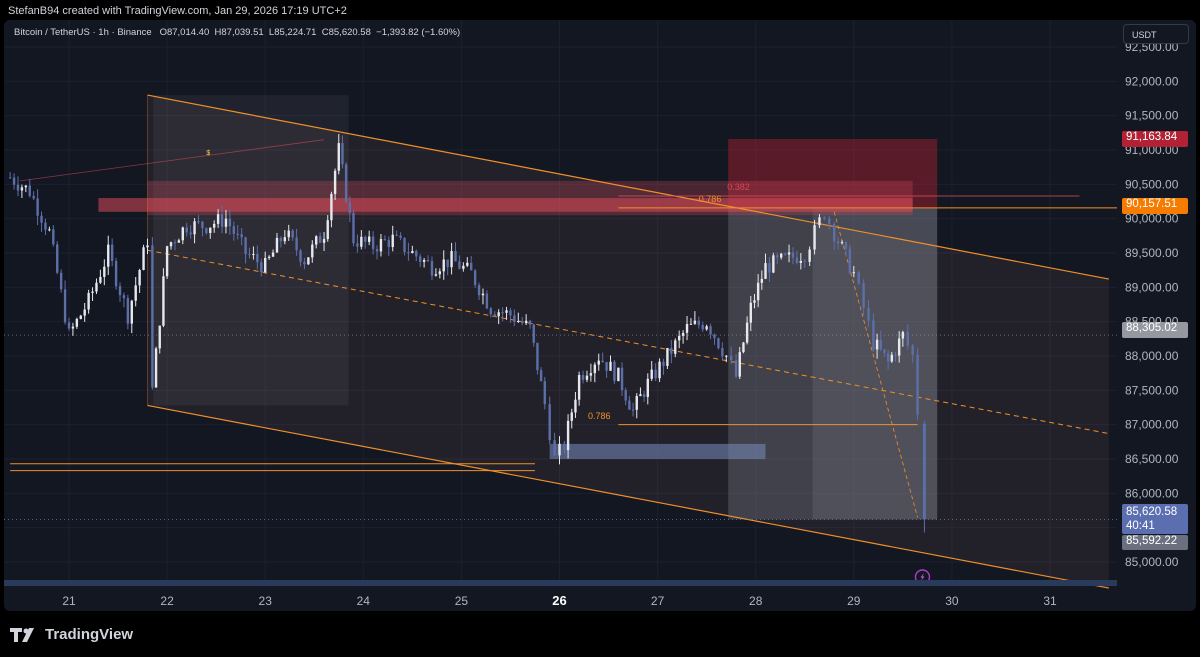  What do you see at coordinates (1152, 184) in the screenshot?
I see `y-tick-label: 90,500.00` at bounding box center [1152, 184].